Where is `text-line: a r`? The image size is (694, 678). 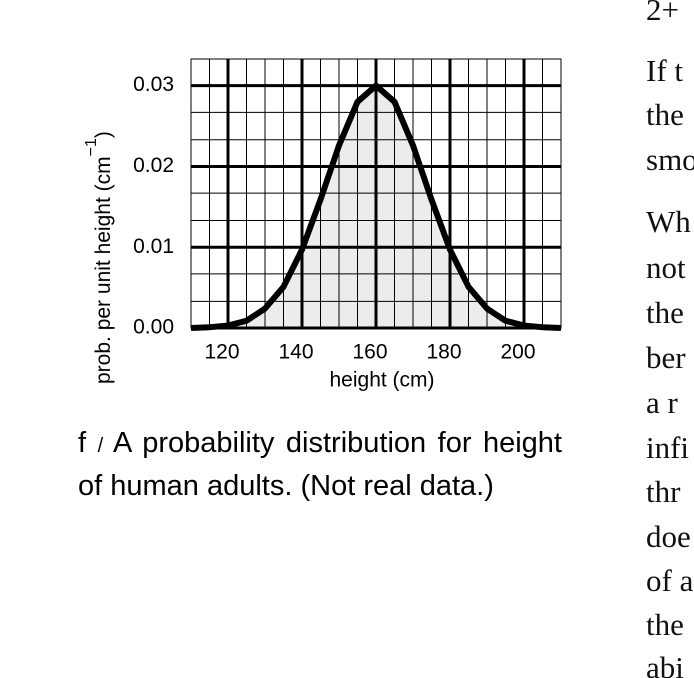 text-line: a r is located at coordinates (662, 402).